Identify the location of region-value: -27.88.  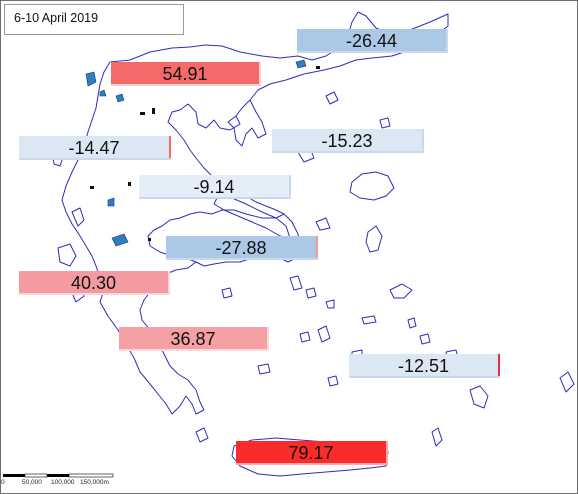
(241, 248).